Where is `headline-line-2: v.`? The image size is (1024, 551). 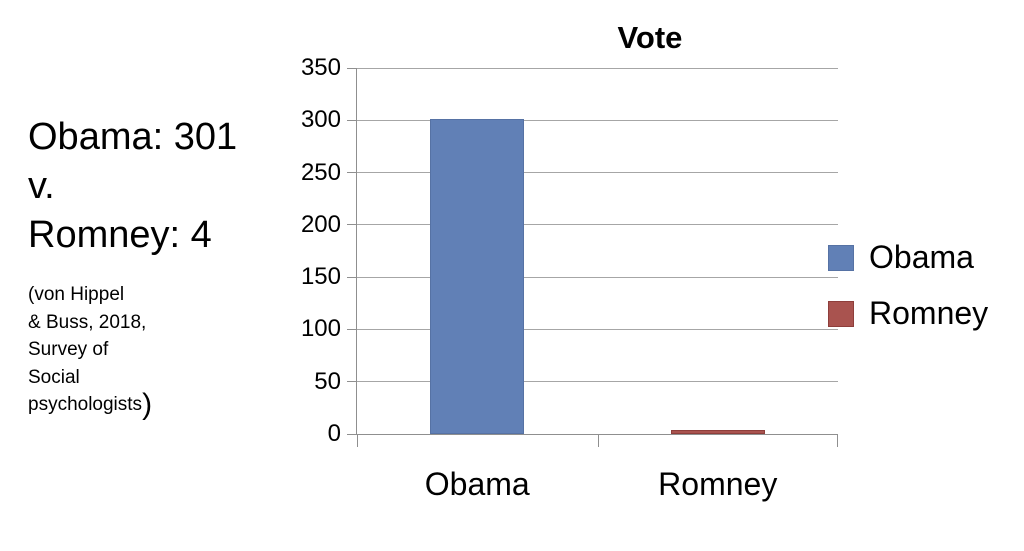 headline-line-2: v. is located at coordinates (41, 186).